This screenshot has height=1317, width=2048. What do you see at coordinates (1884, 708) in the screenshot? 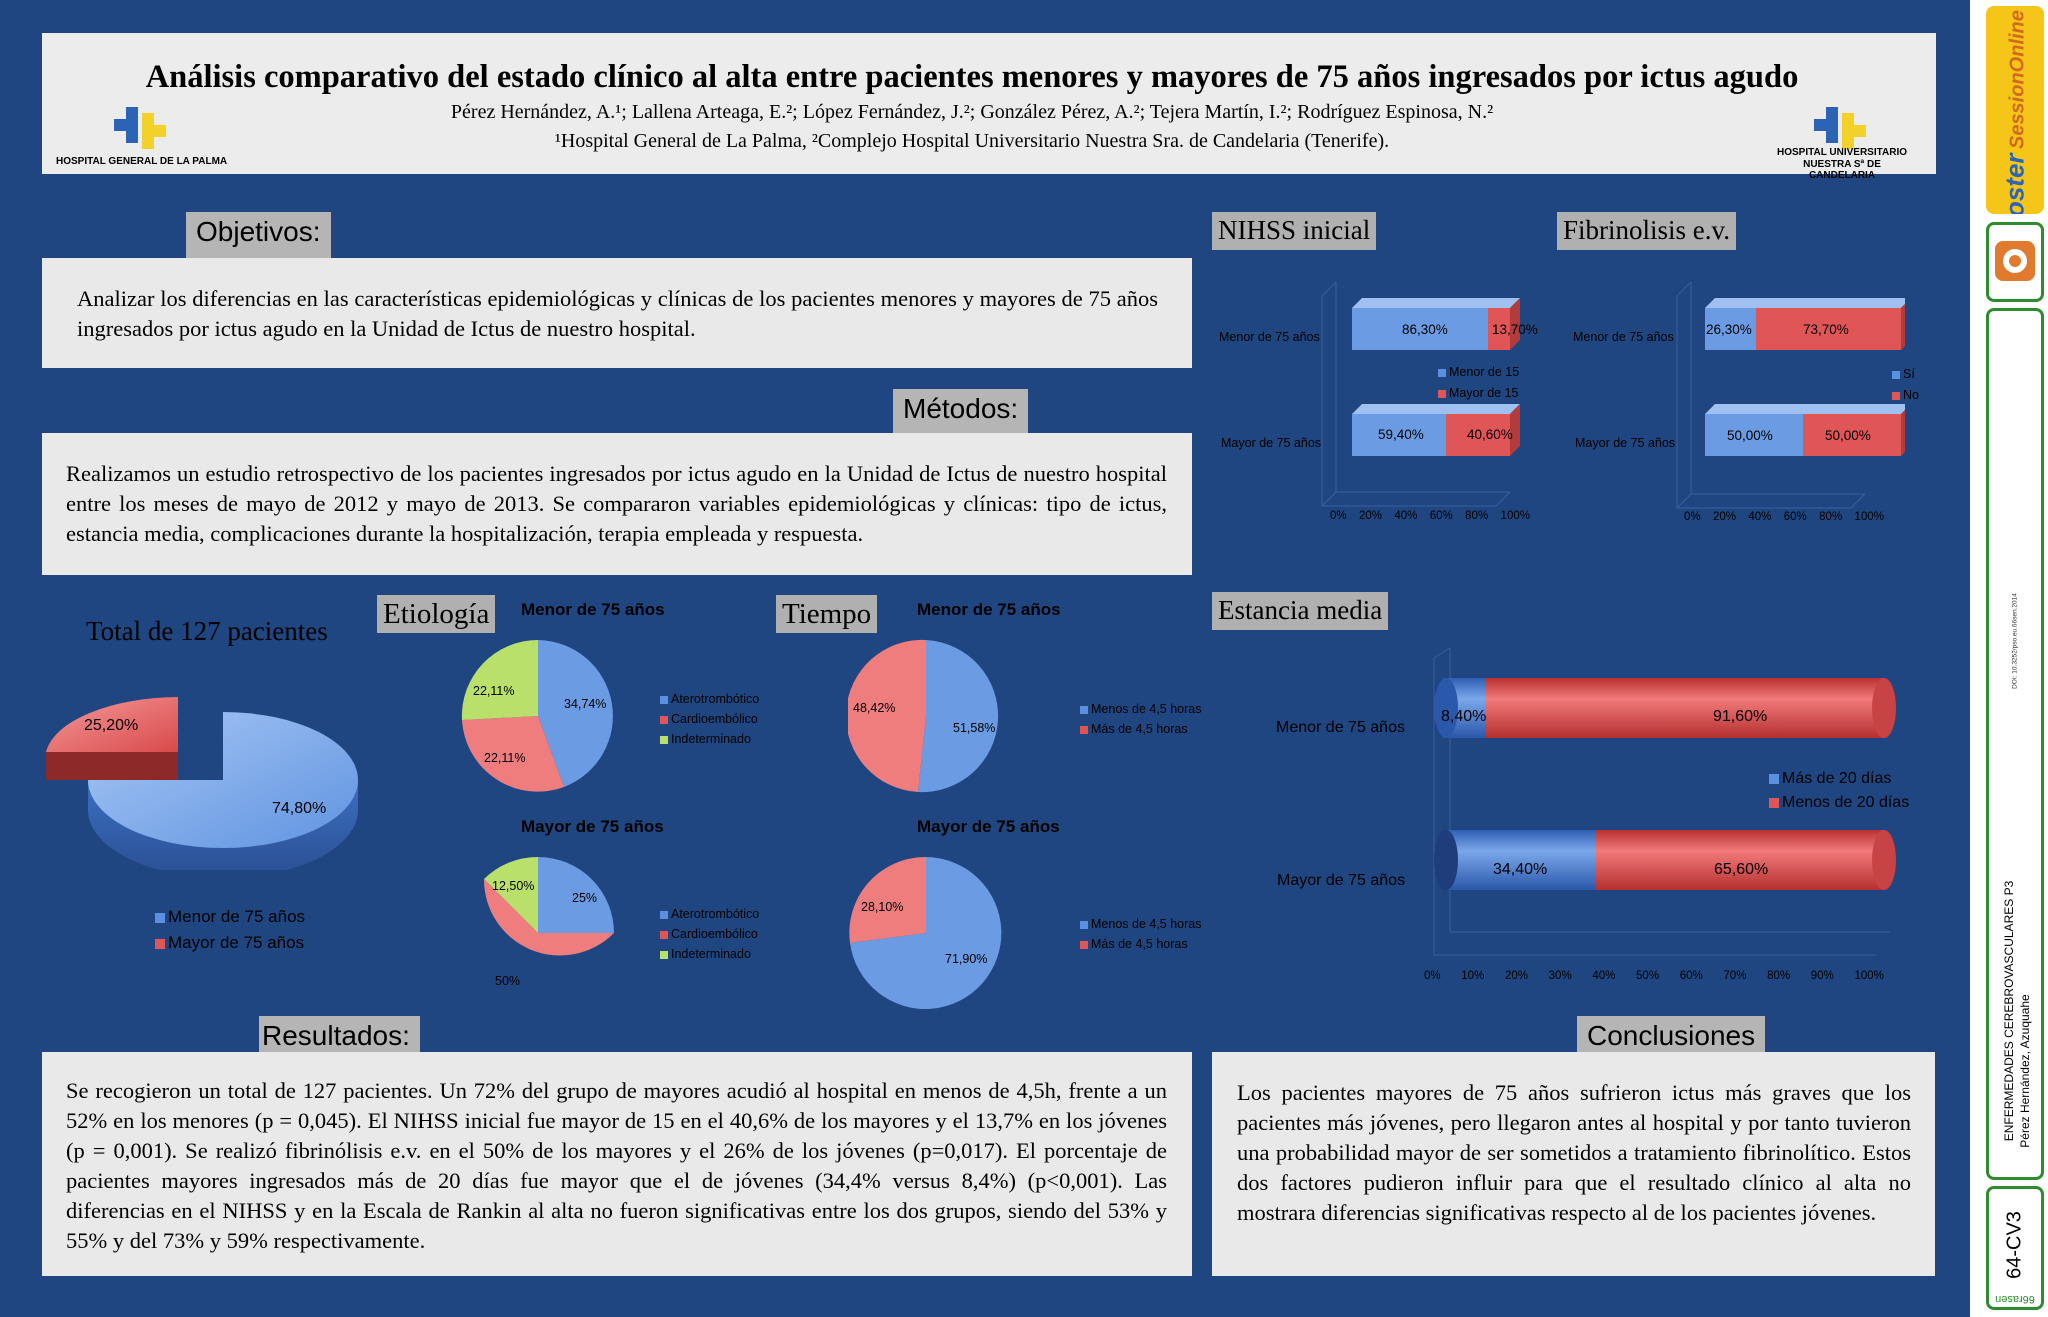
I see `estancia-bar-menor-cap` at bounding box center [1884, 708].